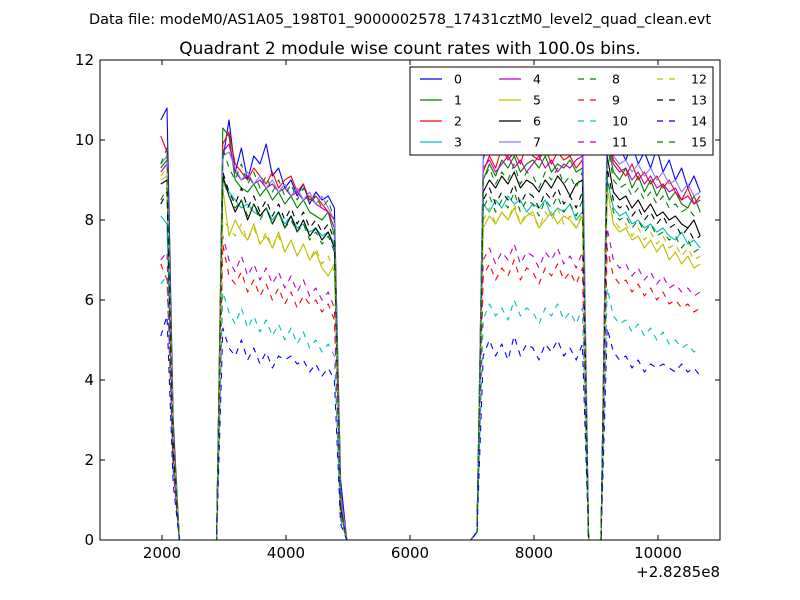 This screenshot has width=800, height=600. I want to click on x-offset-label: +2.8285e8, so click(678, 572).